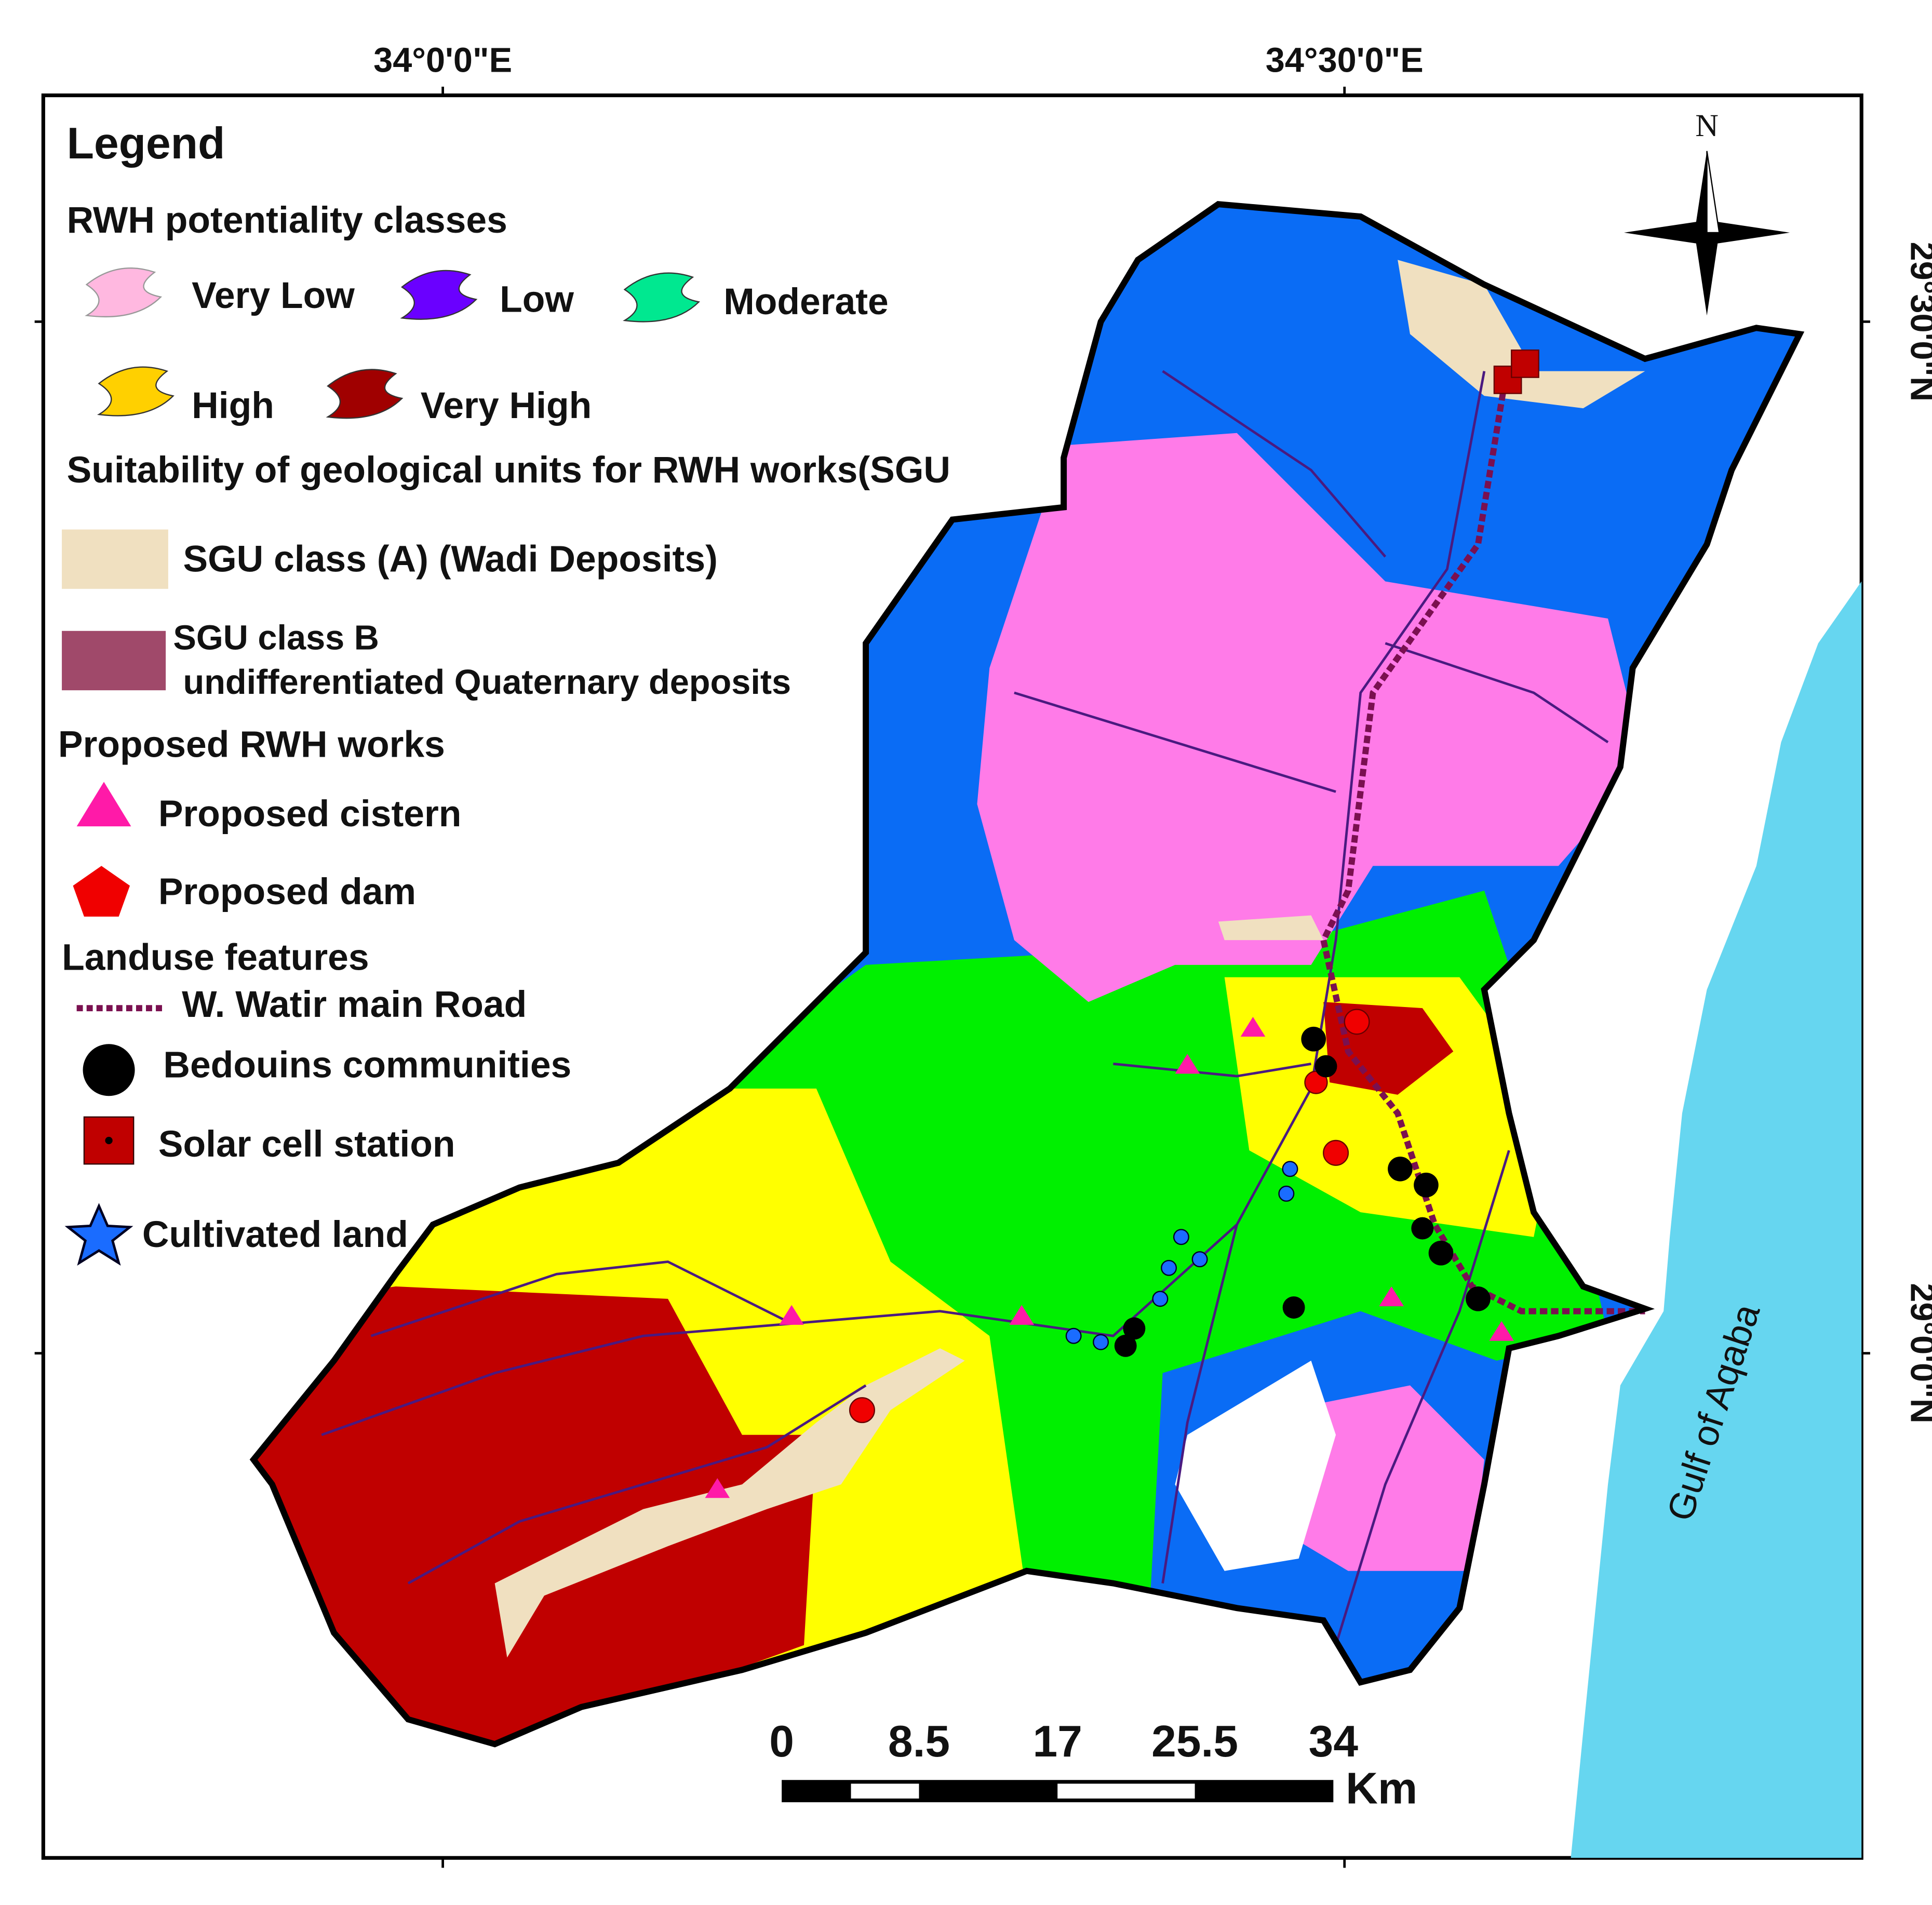 The width and height of the screenshot is (1932, 1905). I want to click on lat-label: 29°0'0"N, so click(1918, 1353).